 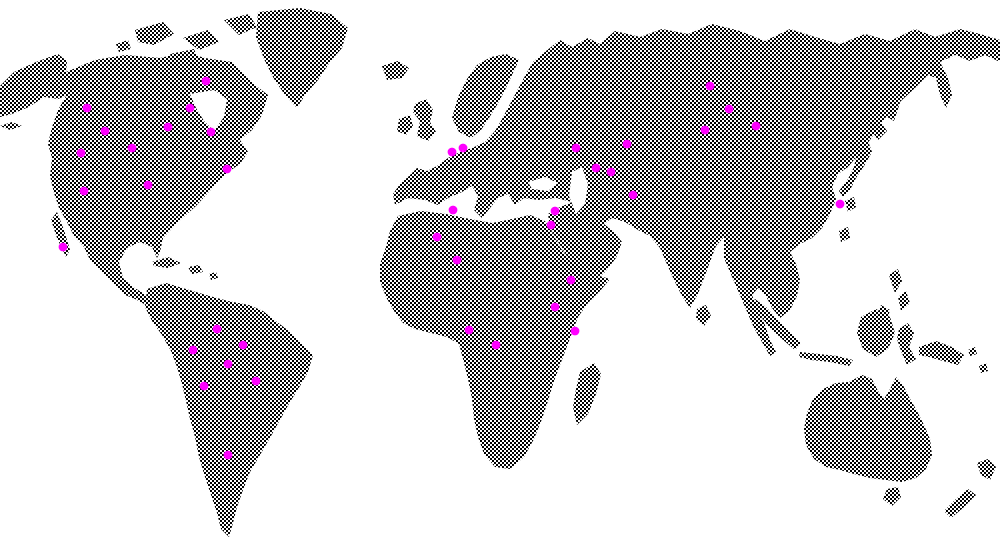 I want to click on continent-north-america, so click(x=158, y=185).